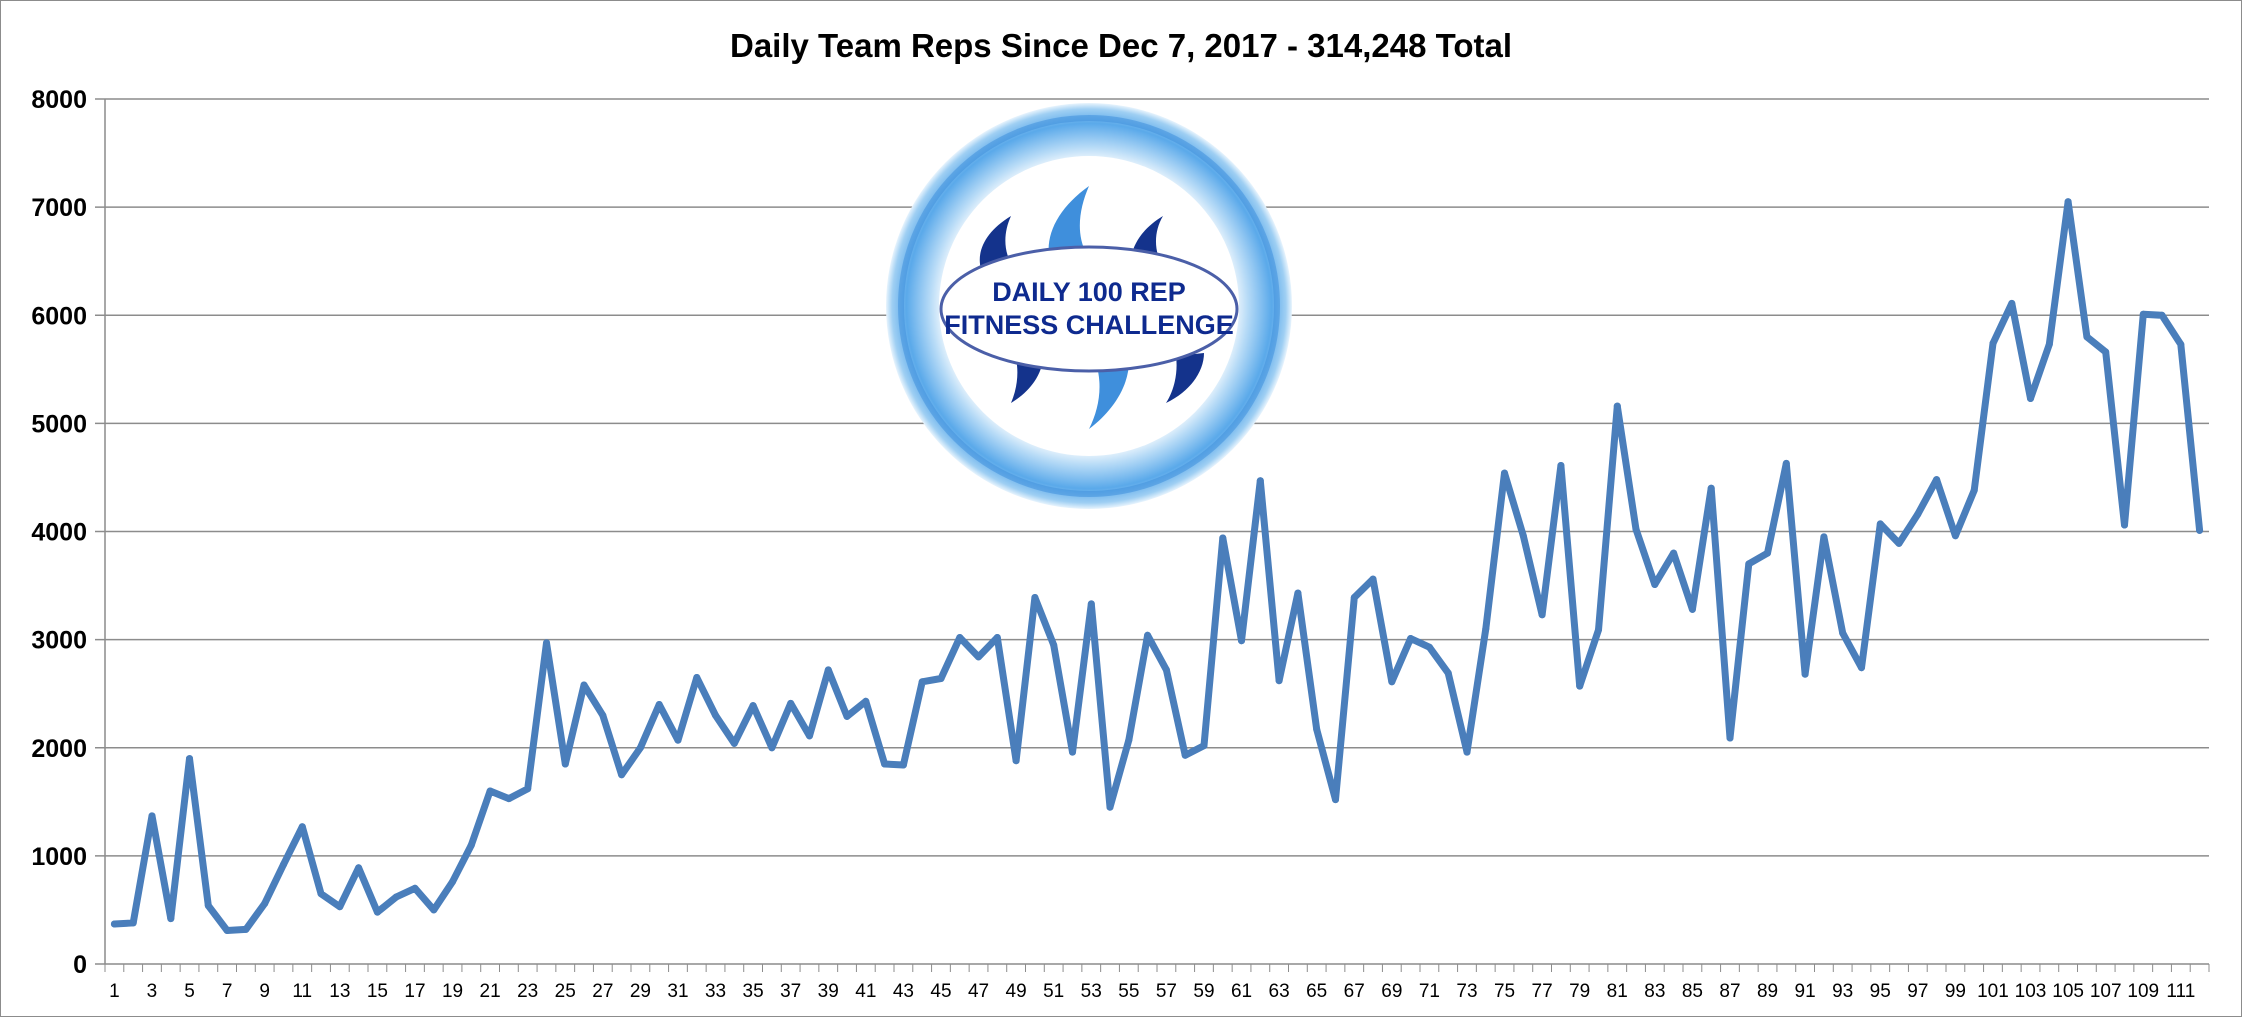 The image size is (2242, 1017). What do you see at coordinates (865, 991) in the screenshot?
I see `x-tick-label: 41` at bounding box center [865, 991].